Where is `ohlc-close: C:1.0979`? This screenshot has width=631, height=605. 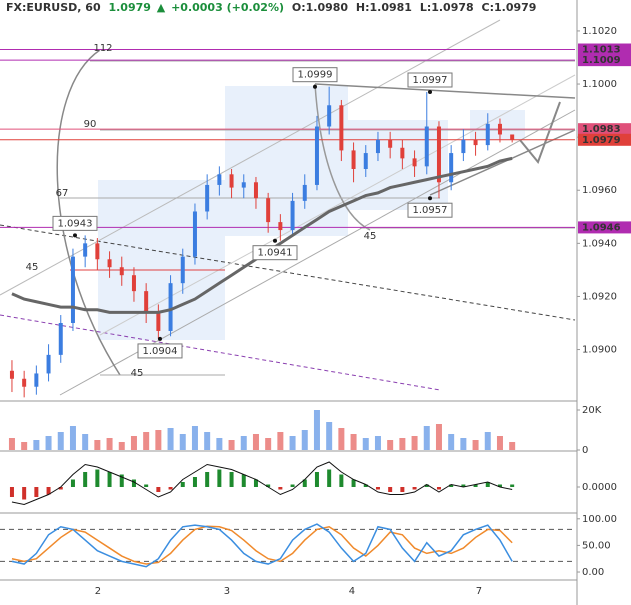
ohlc-close: C:1.0979 is located at coordinates (509, 7).